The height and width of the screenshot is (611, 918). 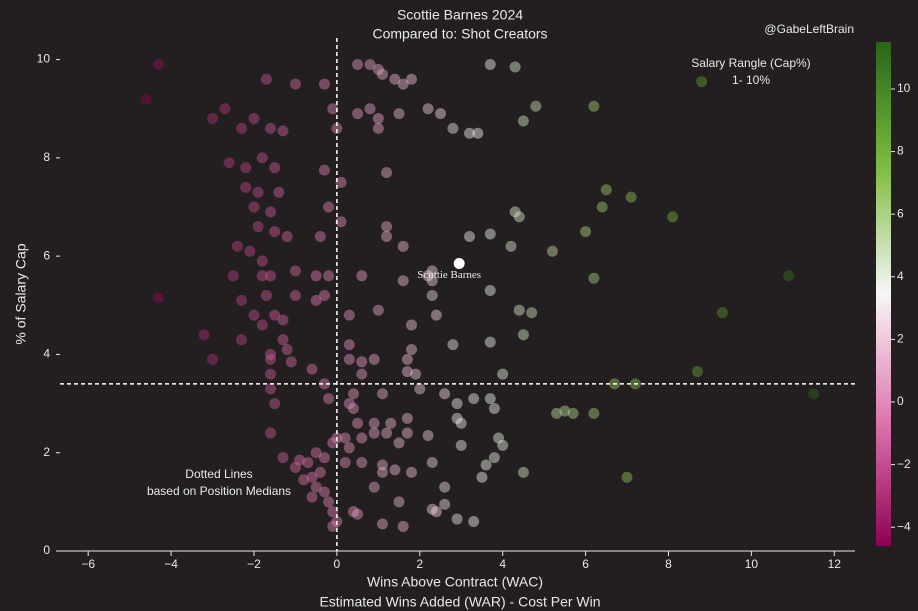 What do you see at coordinates (900, 339) in the screenshot?
I see `colorbar-tick-label: 2` at bounding box center [900, 339].